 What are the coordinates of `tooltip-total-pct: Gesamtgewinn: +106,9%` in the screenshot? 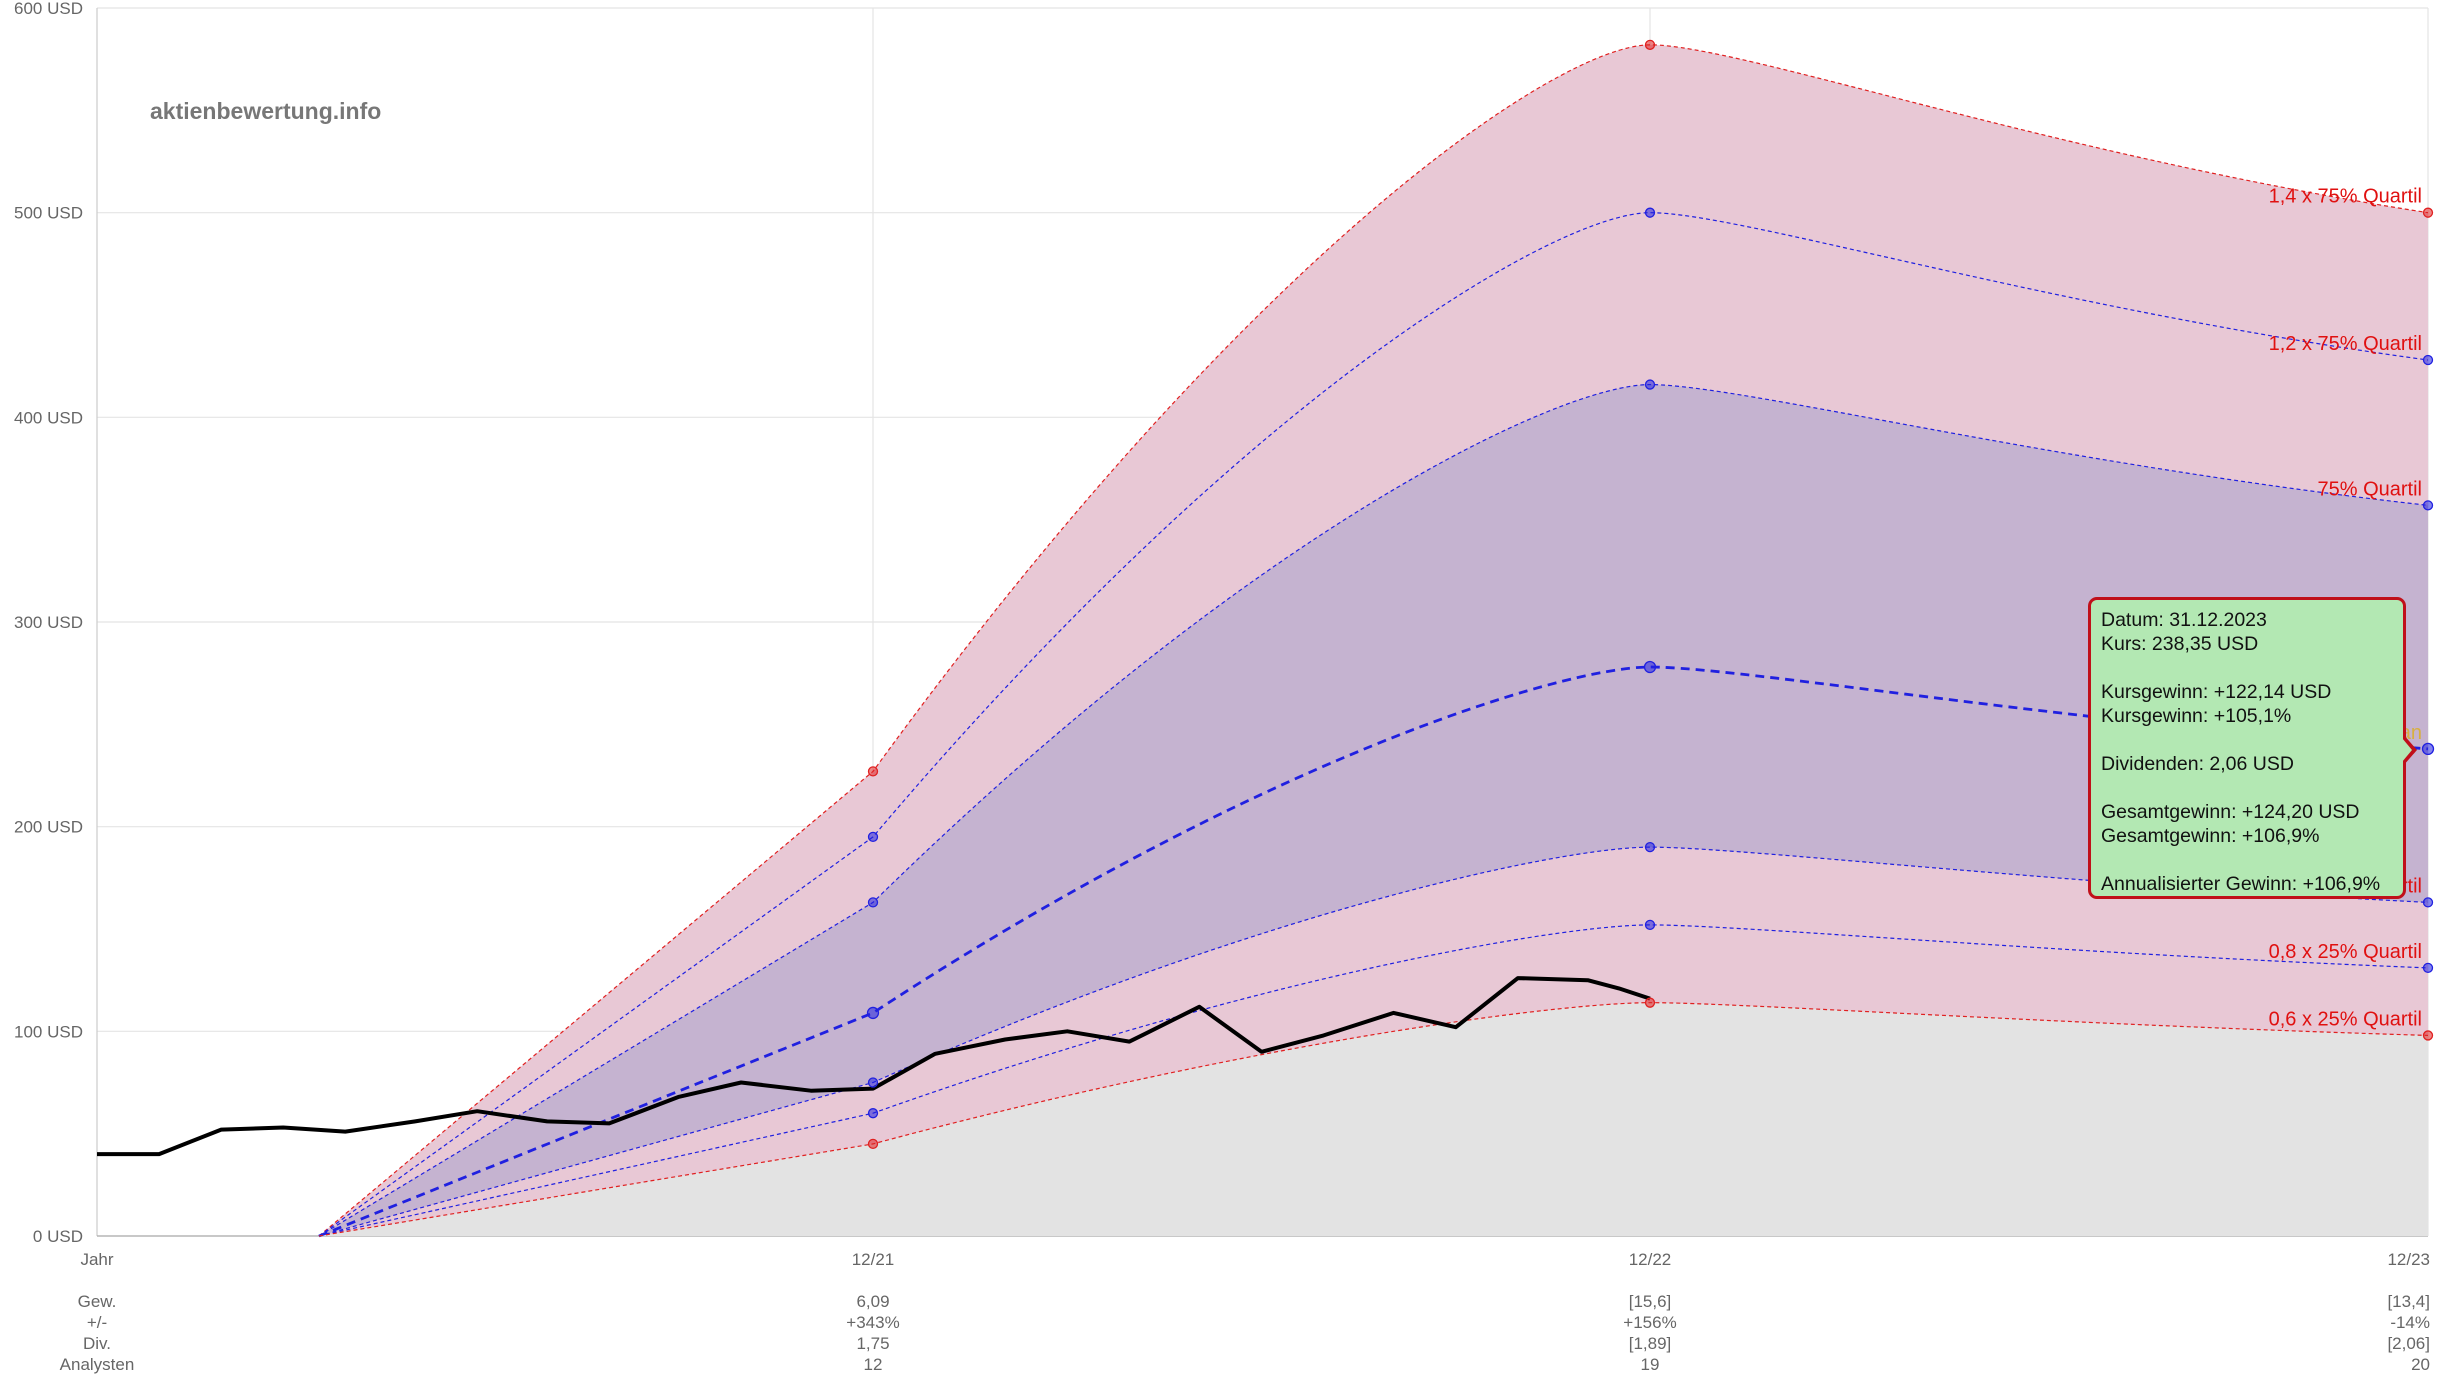 It's located at (2210, 836).